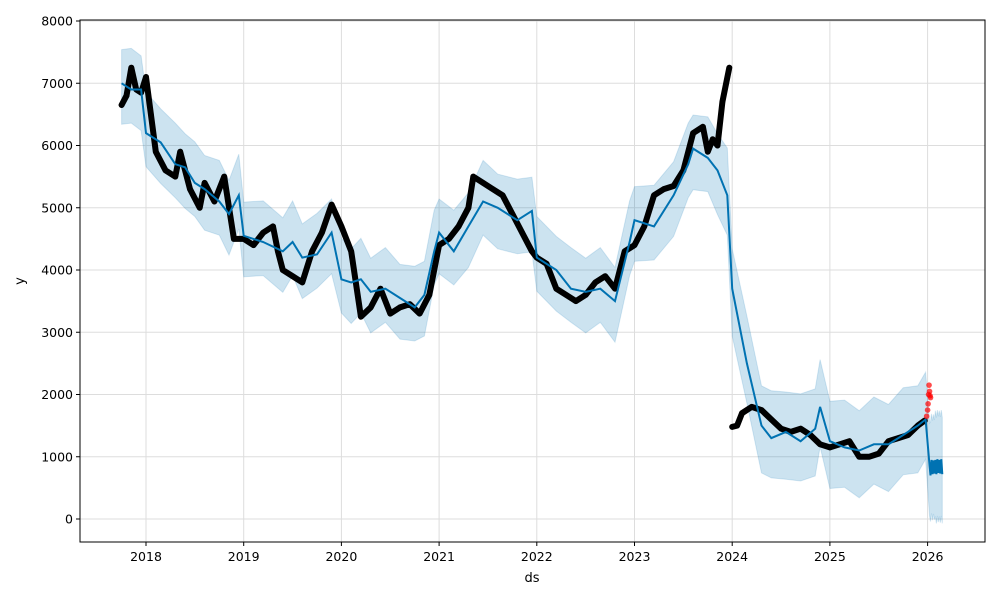  What do you see at coordinates (57, 207) in the screenshot?
I see `y-tick-label: 5000` at bounding box center [57, 207].